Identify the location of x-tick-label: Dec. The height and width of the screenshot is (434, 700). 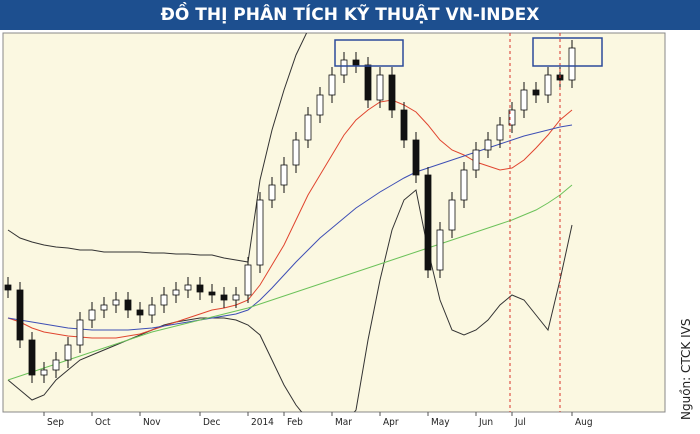
(211, 422).